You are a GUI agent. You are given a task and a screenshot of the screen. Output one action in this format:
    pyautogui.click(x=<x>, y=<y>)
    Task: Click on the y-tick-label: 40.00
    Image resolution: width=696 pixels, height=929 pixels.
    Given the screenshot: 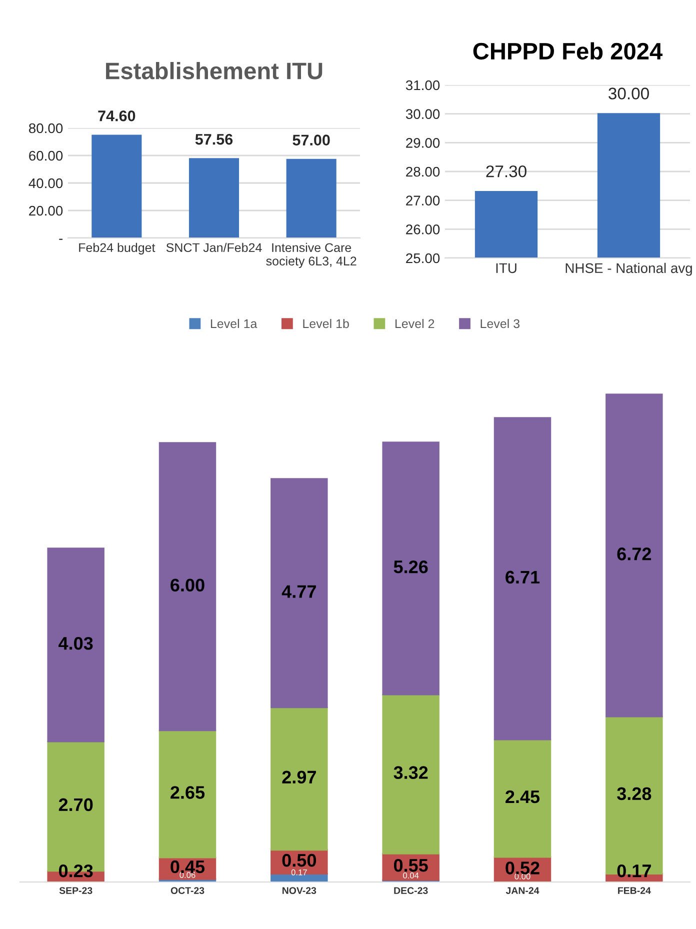 What is the action you would take?
    pyautogui.click(x=45, y=183)
    